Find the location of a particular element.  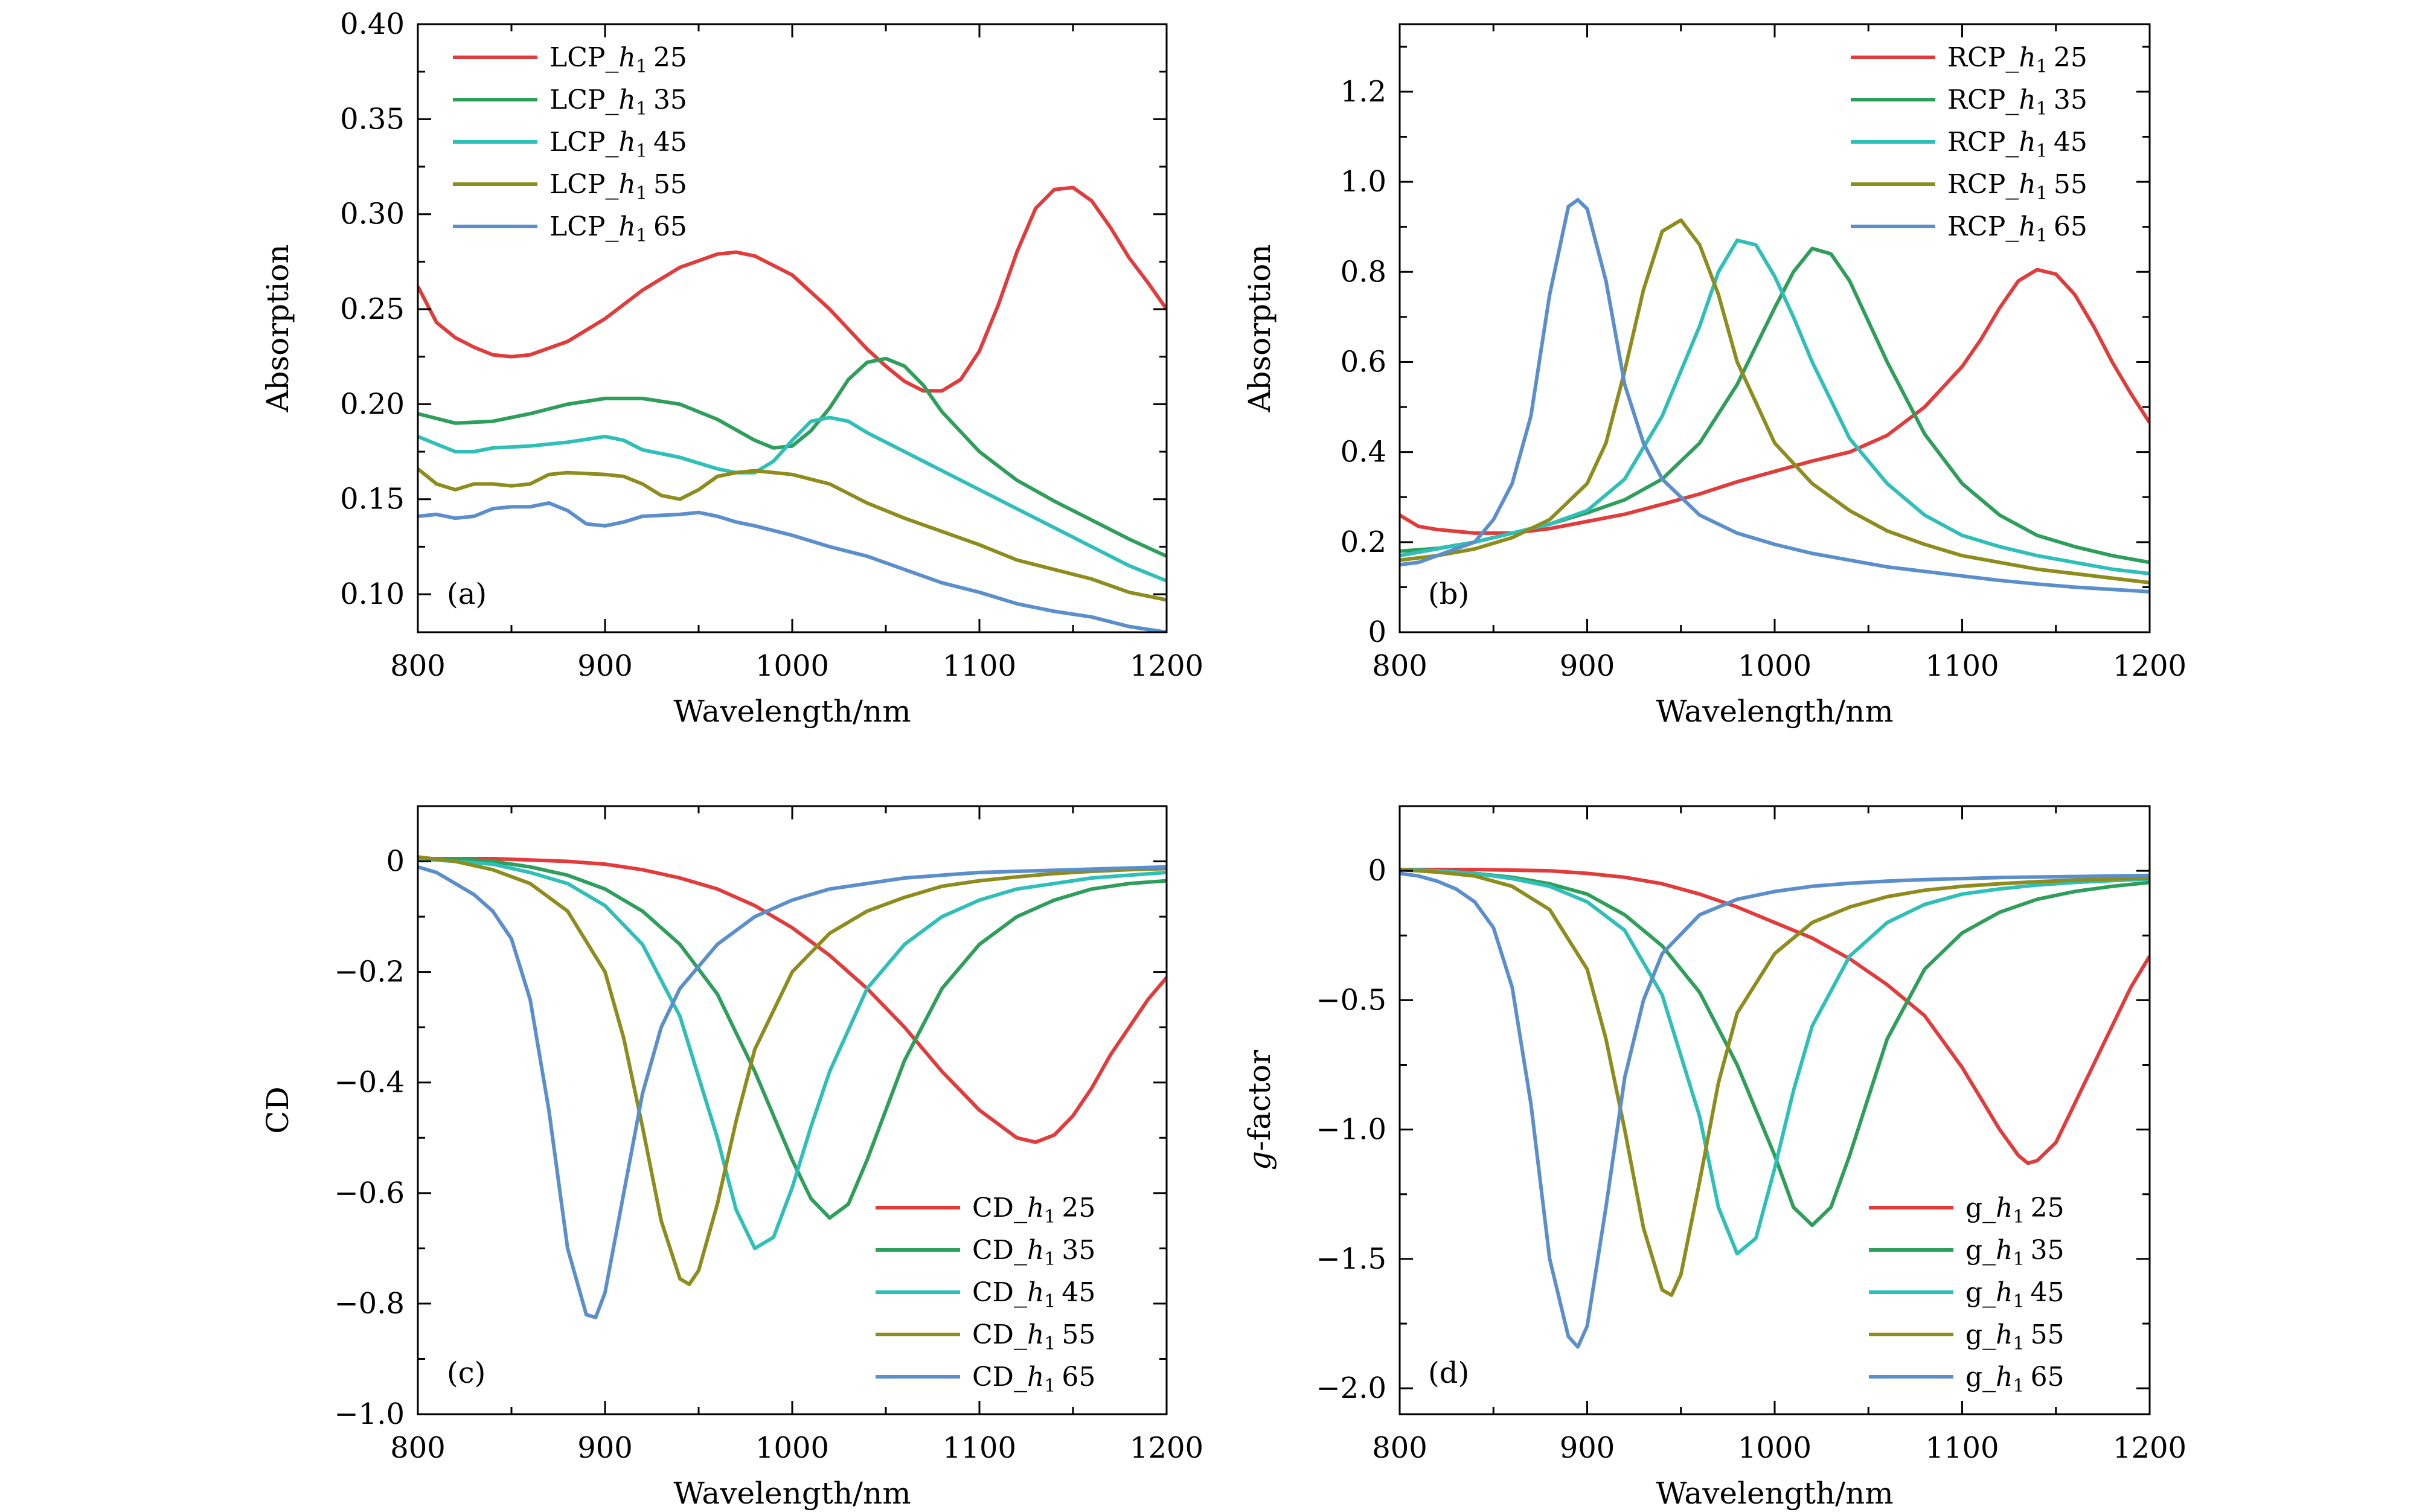

legend-prefix: LCP_ is located at coordinates (584, 100).